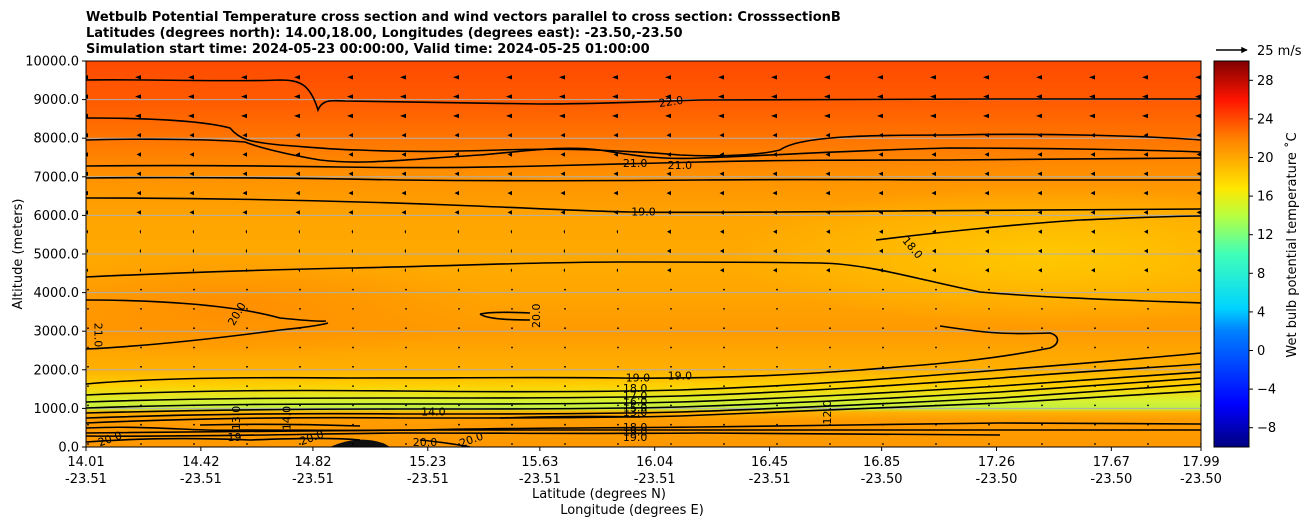 This screenshot has height=526, width=1311. I want to click on contour-label: 12.0, so click(827, 412).